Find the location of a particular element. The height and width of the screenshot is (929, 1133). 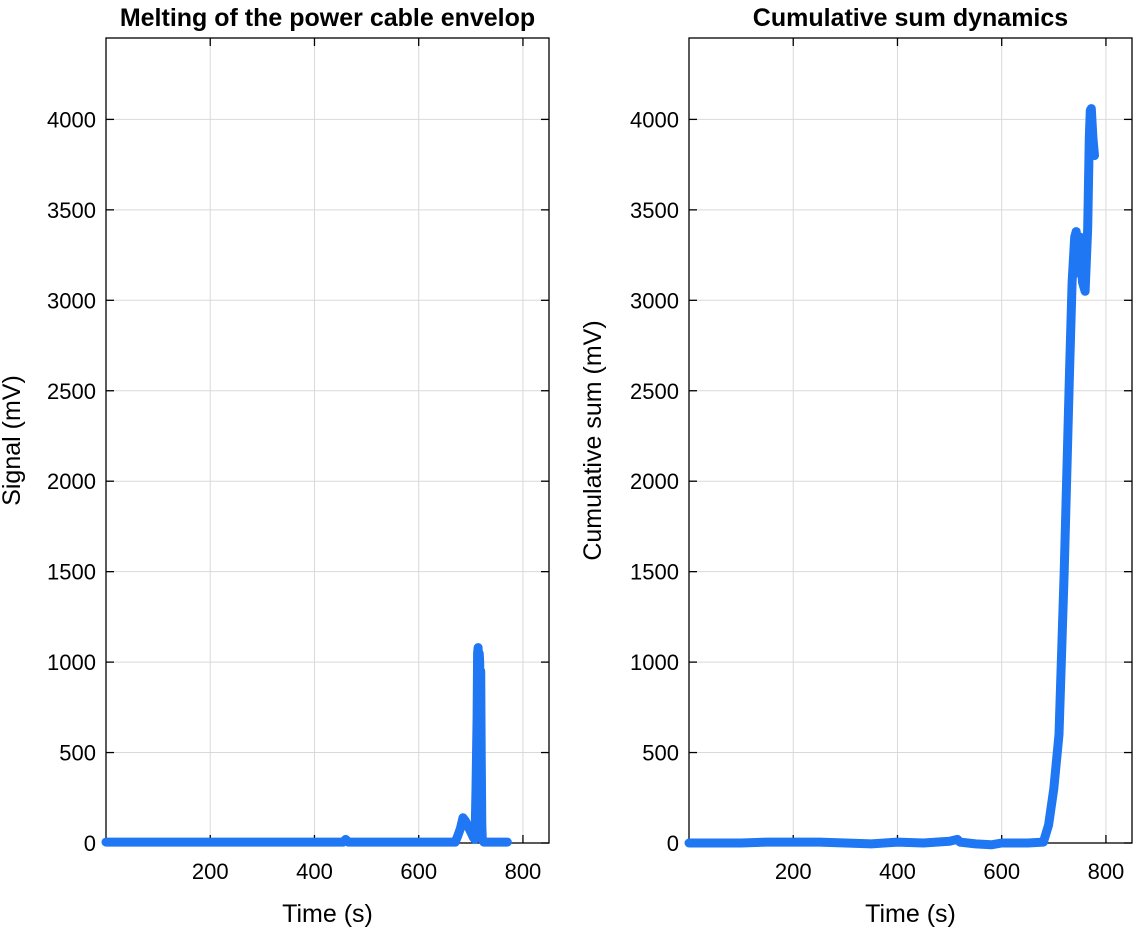

series-line is located at coordinates (306, 745).